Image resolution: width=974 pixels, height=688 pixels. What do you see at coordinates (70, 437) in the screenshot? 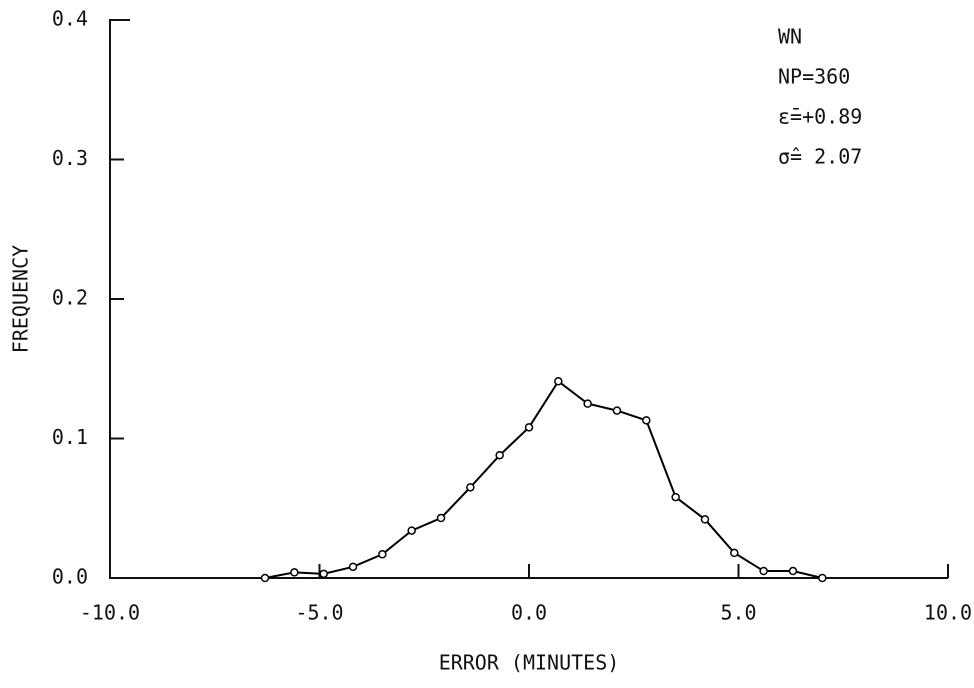
I see `y-tick-label: 0.1` at bounding box center [70, 437].